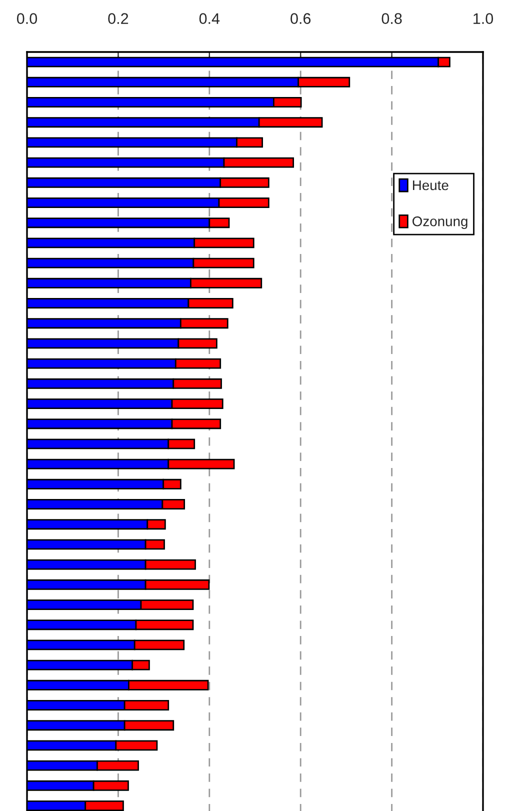 This screenshot has width=506, height=811. What do you see at coordinates (209, 18) in the screenshot?
I see `x-tick-label: 0.4` at bounding box center [209, 18].